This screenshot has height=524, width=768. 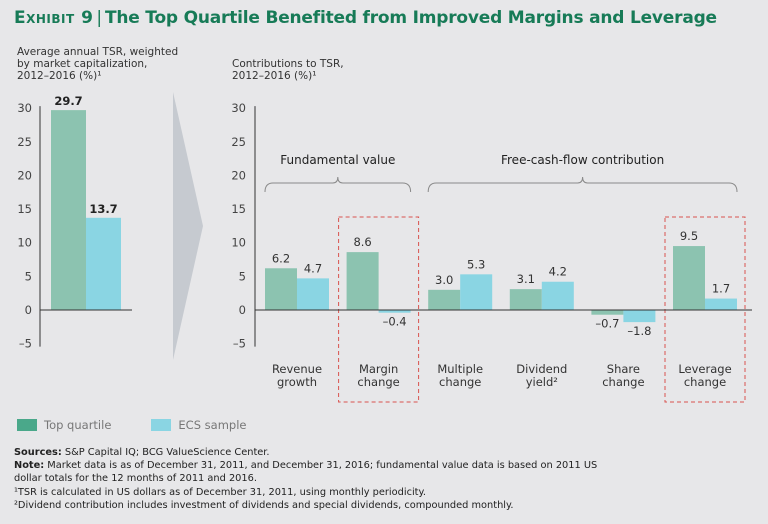 I want to click on data-label: 8.6, so click(x=362, y=242).